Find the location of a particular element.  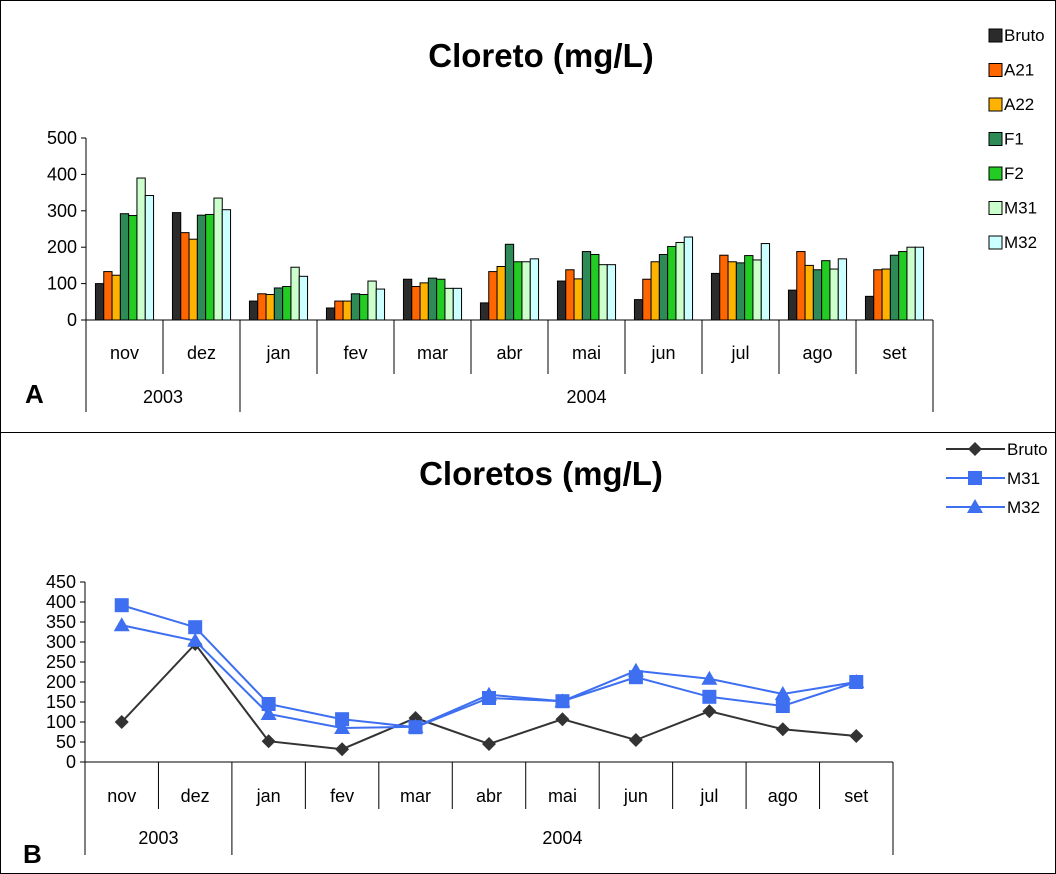

legend-label: M31 is located at coordinates (1023, 478).